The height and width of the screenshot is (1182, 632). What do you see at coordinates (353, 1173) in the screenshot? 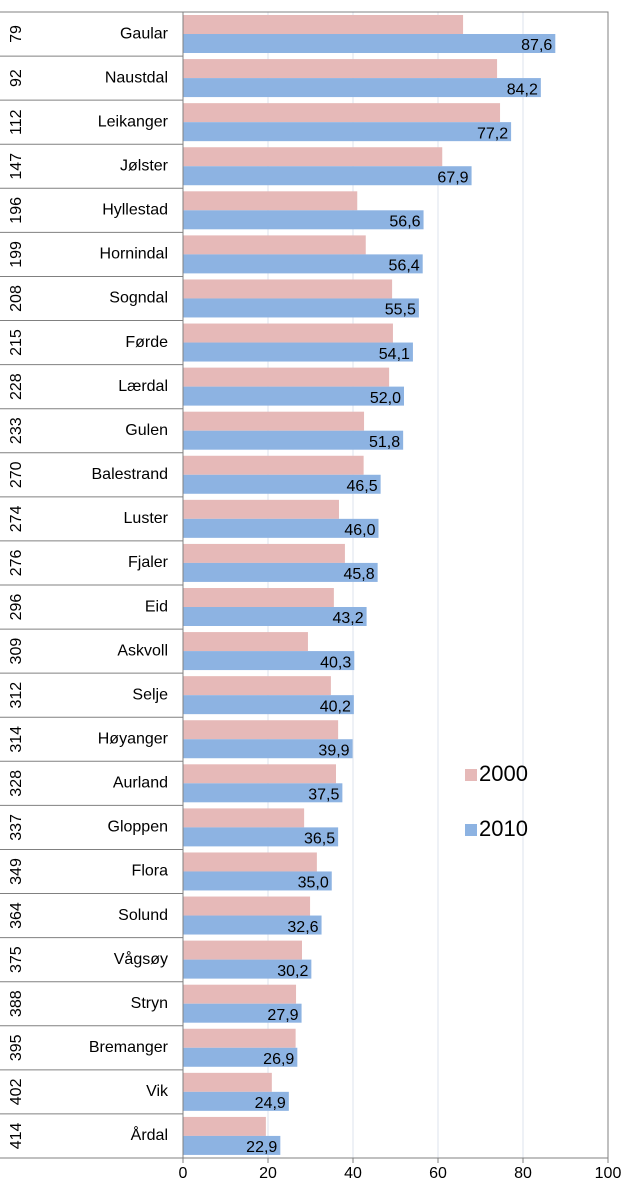
I see `x-tick-label: 40` at bounding box center [353, 1173].